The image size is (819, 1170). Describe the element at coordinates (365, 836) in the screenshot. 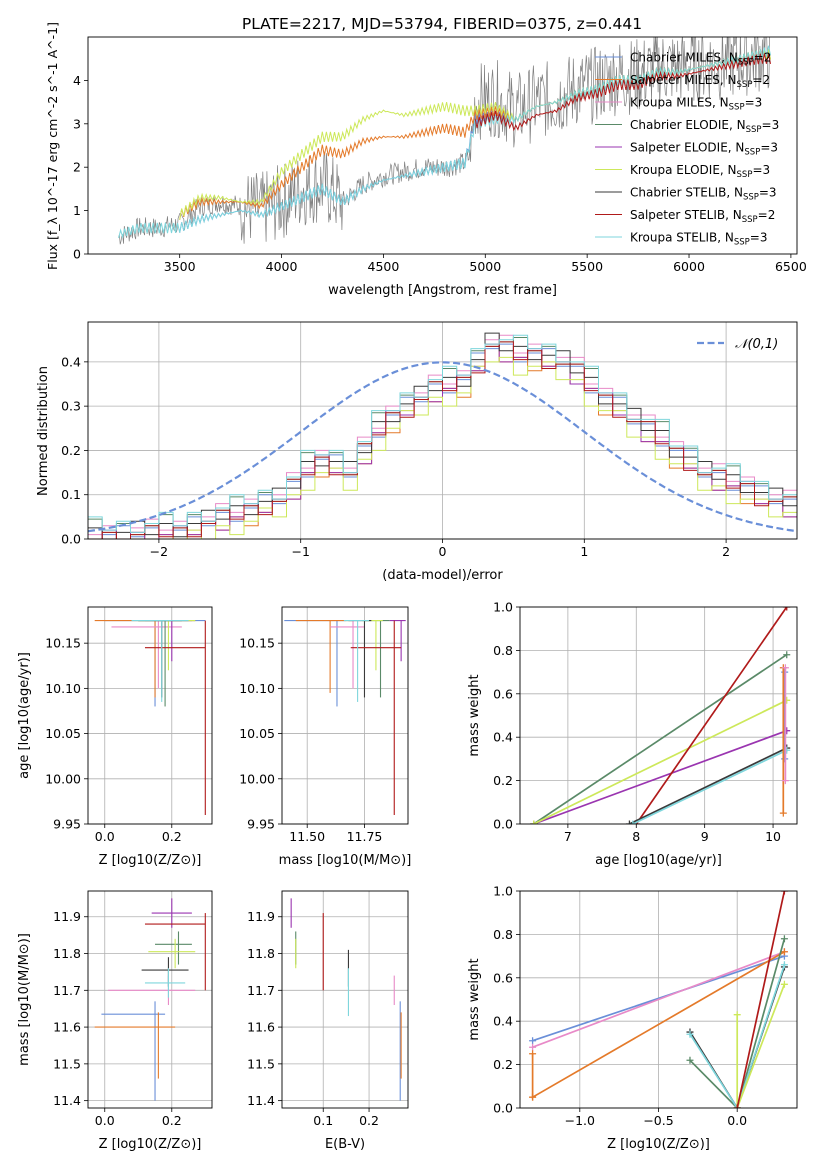

I see `x-tick-label: 11.75` at that location.